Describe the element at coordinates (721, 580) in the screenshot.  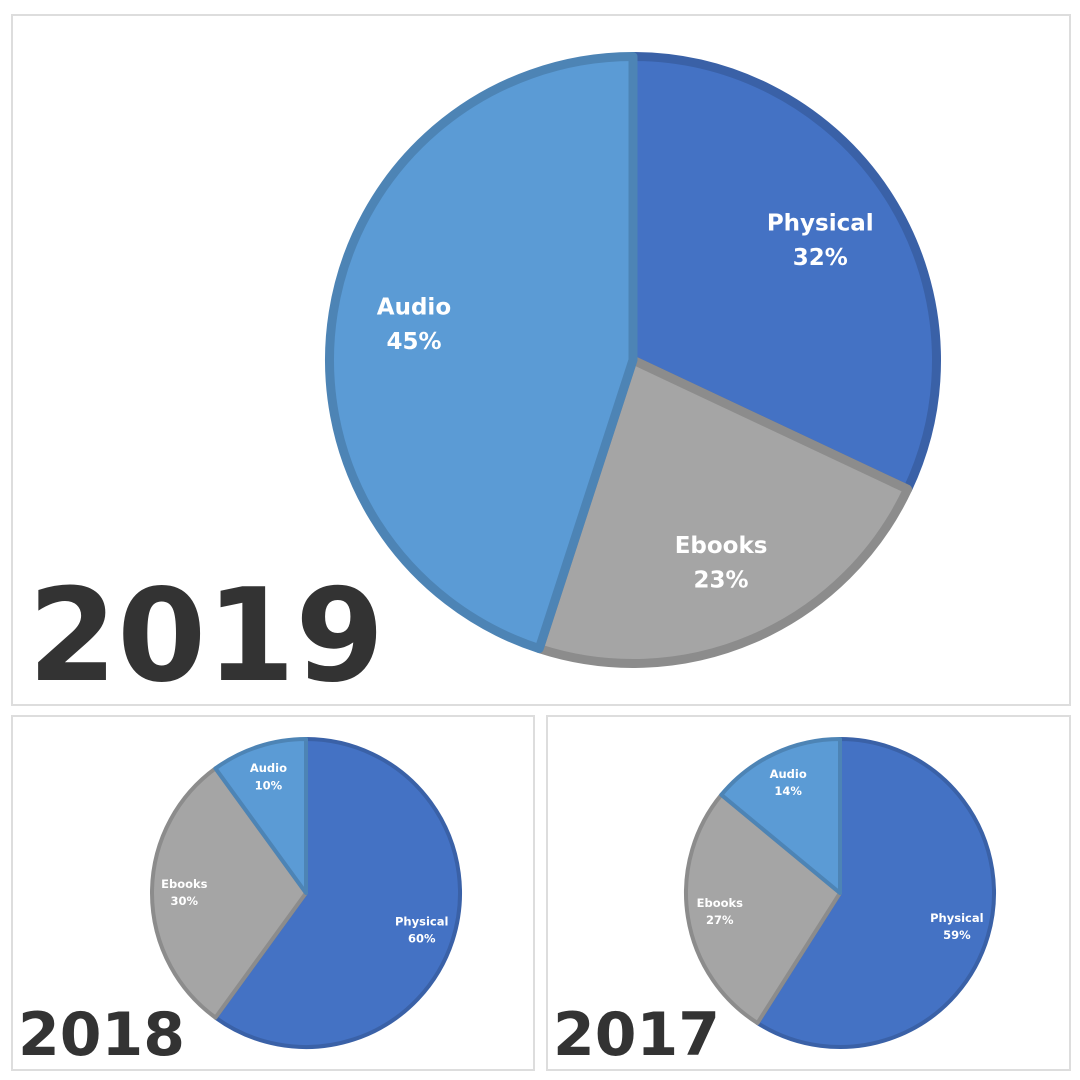
I see `slice-value-label: 23%` at that location.